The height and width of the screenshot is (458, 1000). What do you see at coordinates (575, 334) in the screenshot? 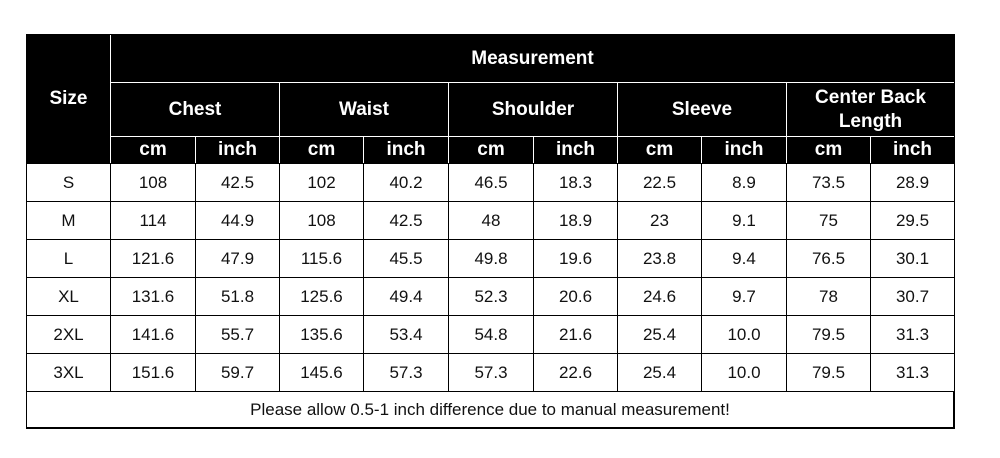
I see `measurement-value: 21.6` at bounding box center [575, 334].